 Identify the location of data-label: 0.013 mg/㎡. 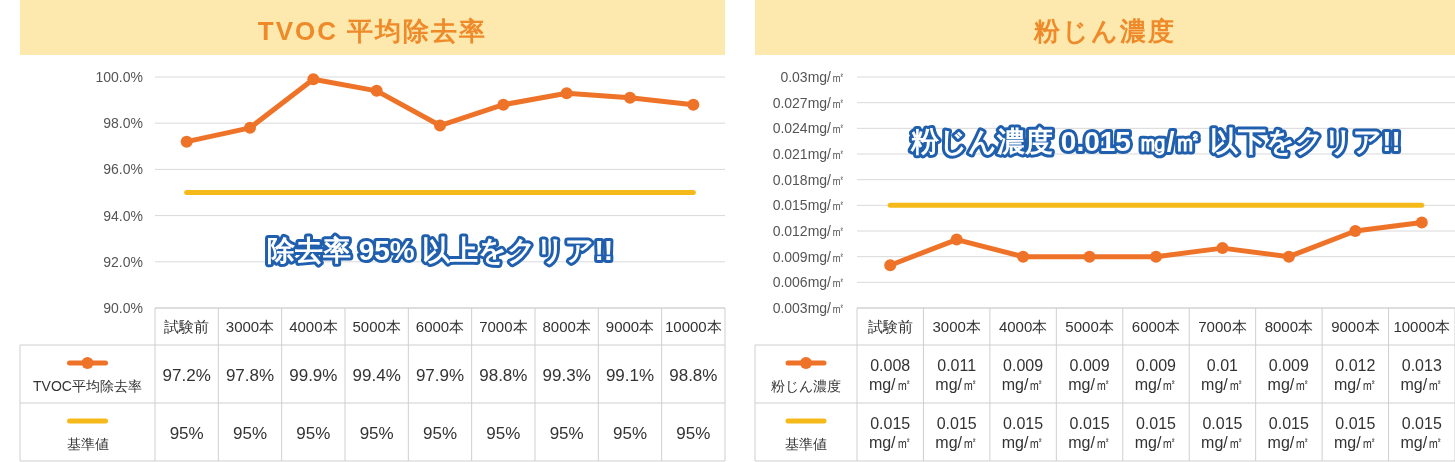
(1422, 375).